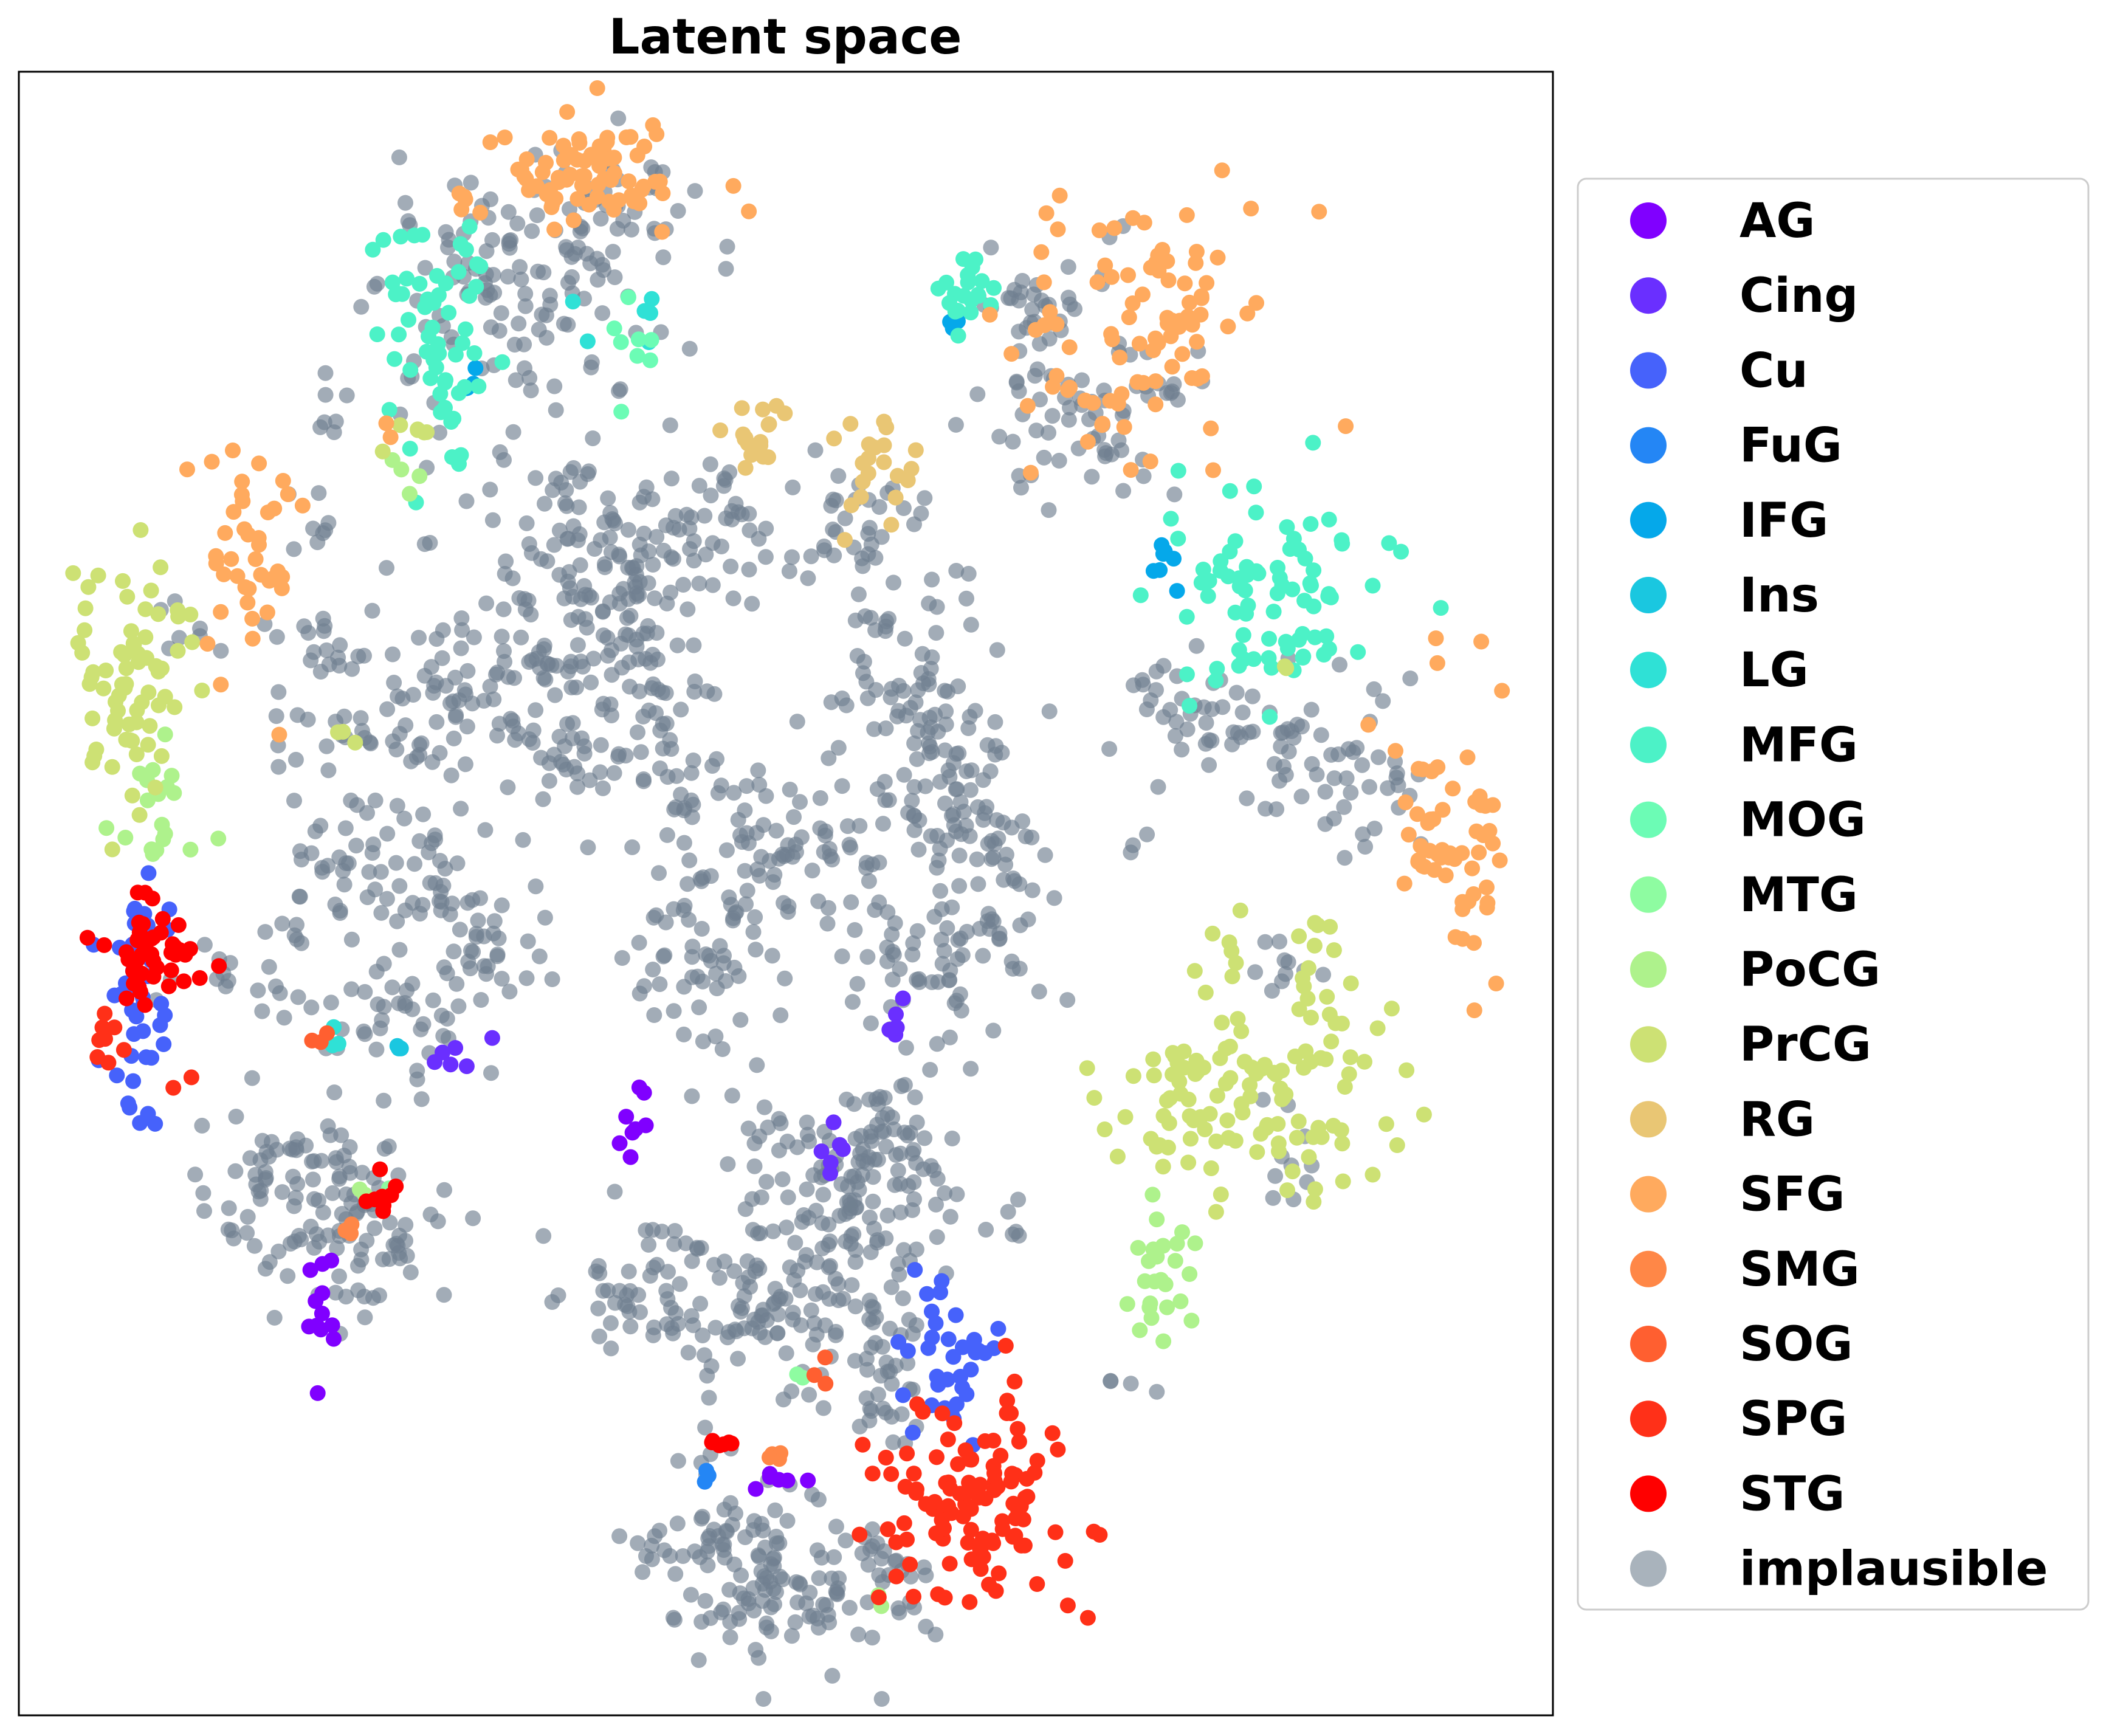 This screenshot has height=1736, width=2106. Describe the element at coordinates (825, 1357) in the screenshot. I see `point-sog` at that location.